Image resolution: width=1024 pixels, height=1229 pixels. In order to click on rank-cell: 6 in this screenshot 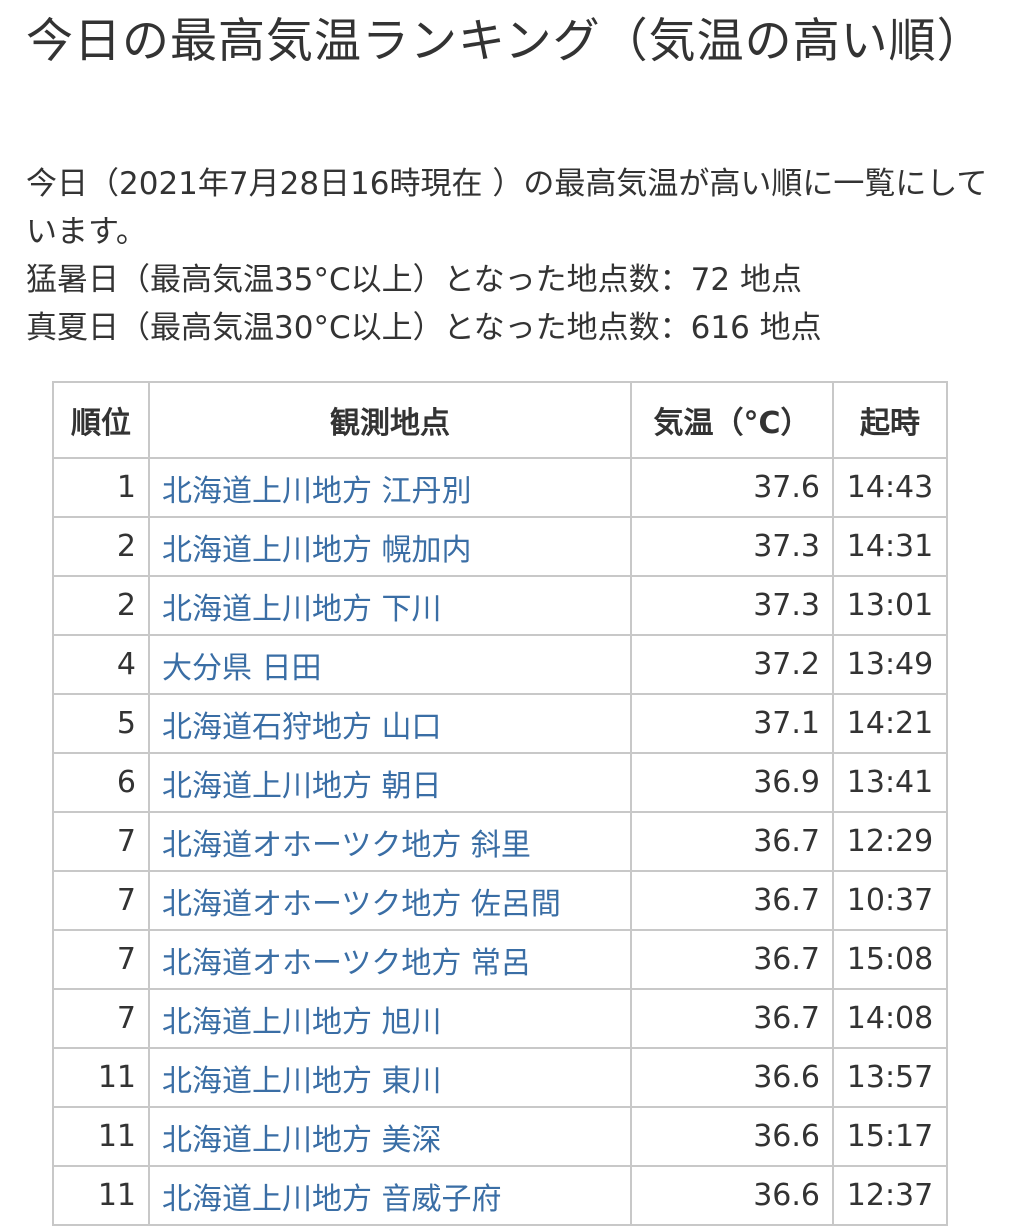, I will do `click(101, 782)`.